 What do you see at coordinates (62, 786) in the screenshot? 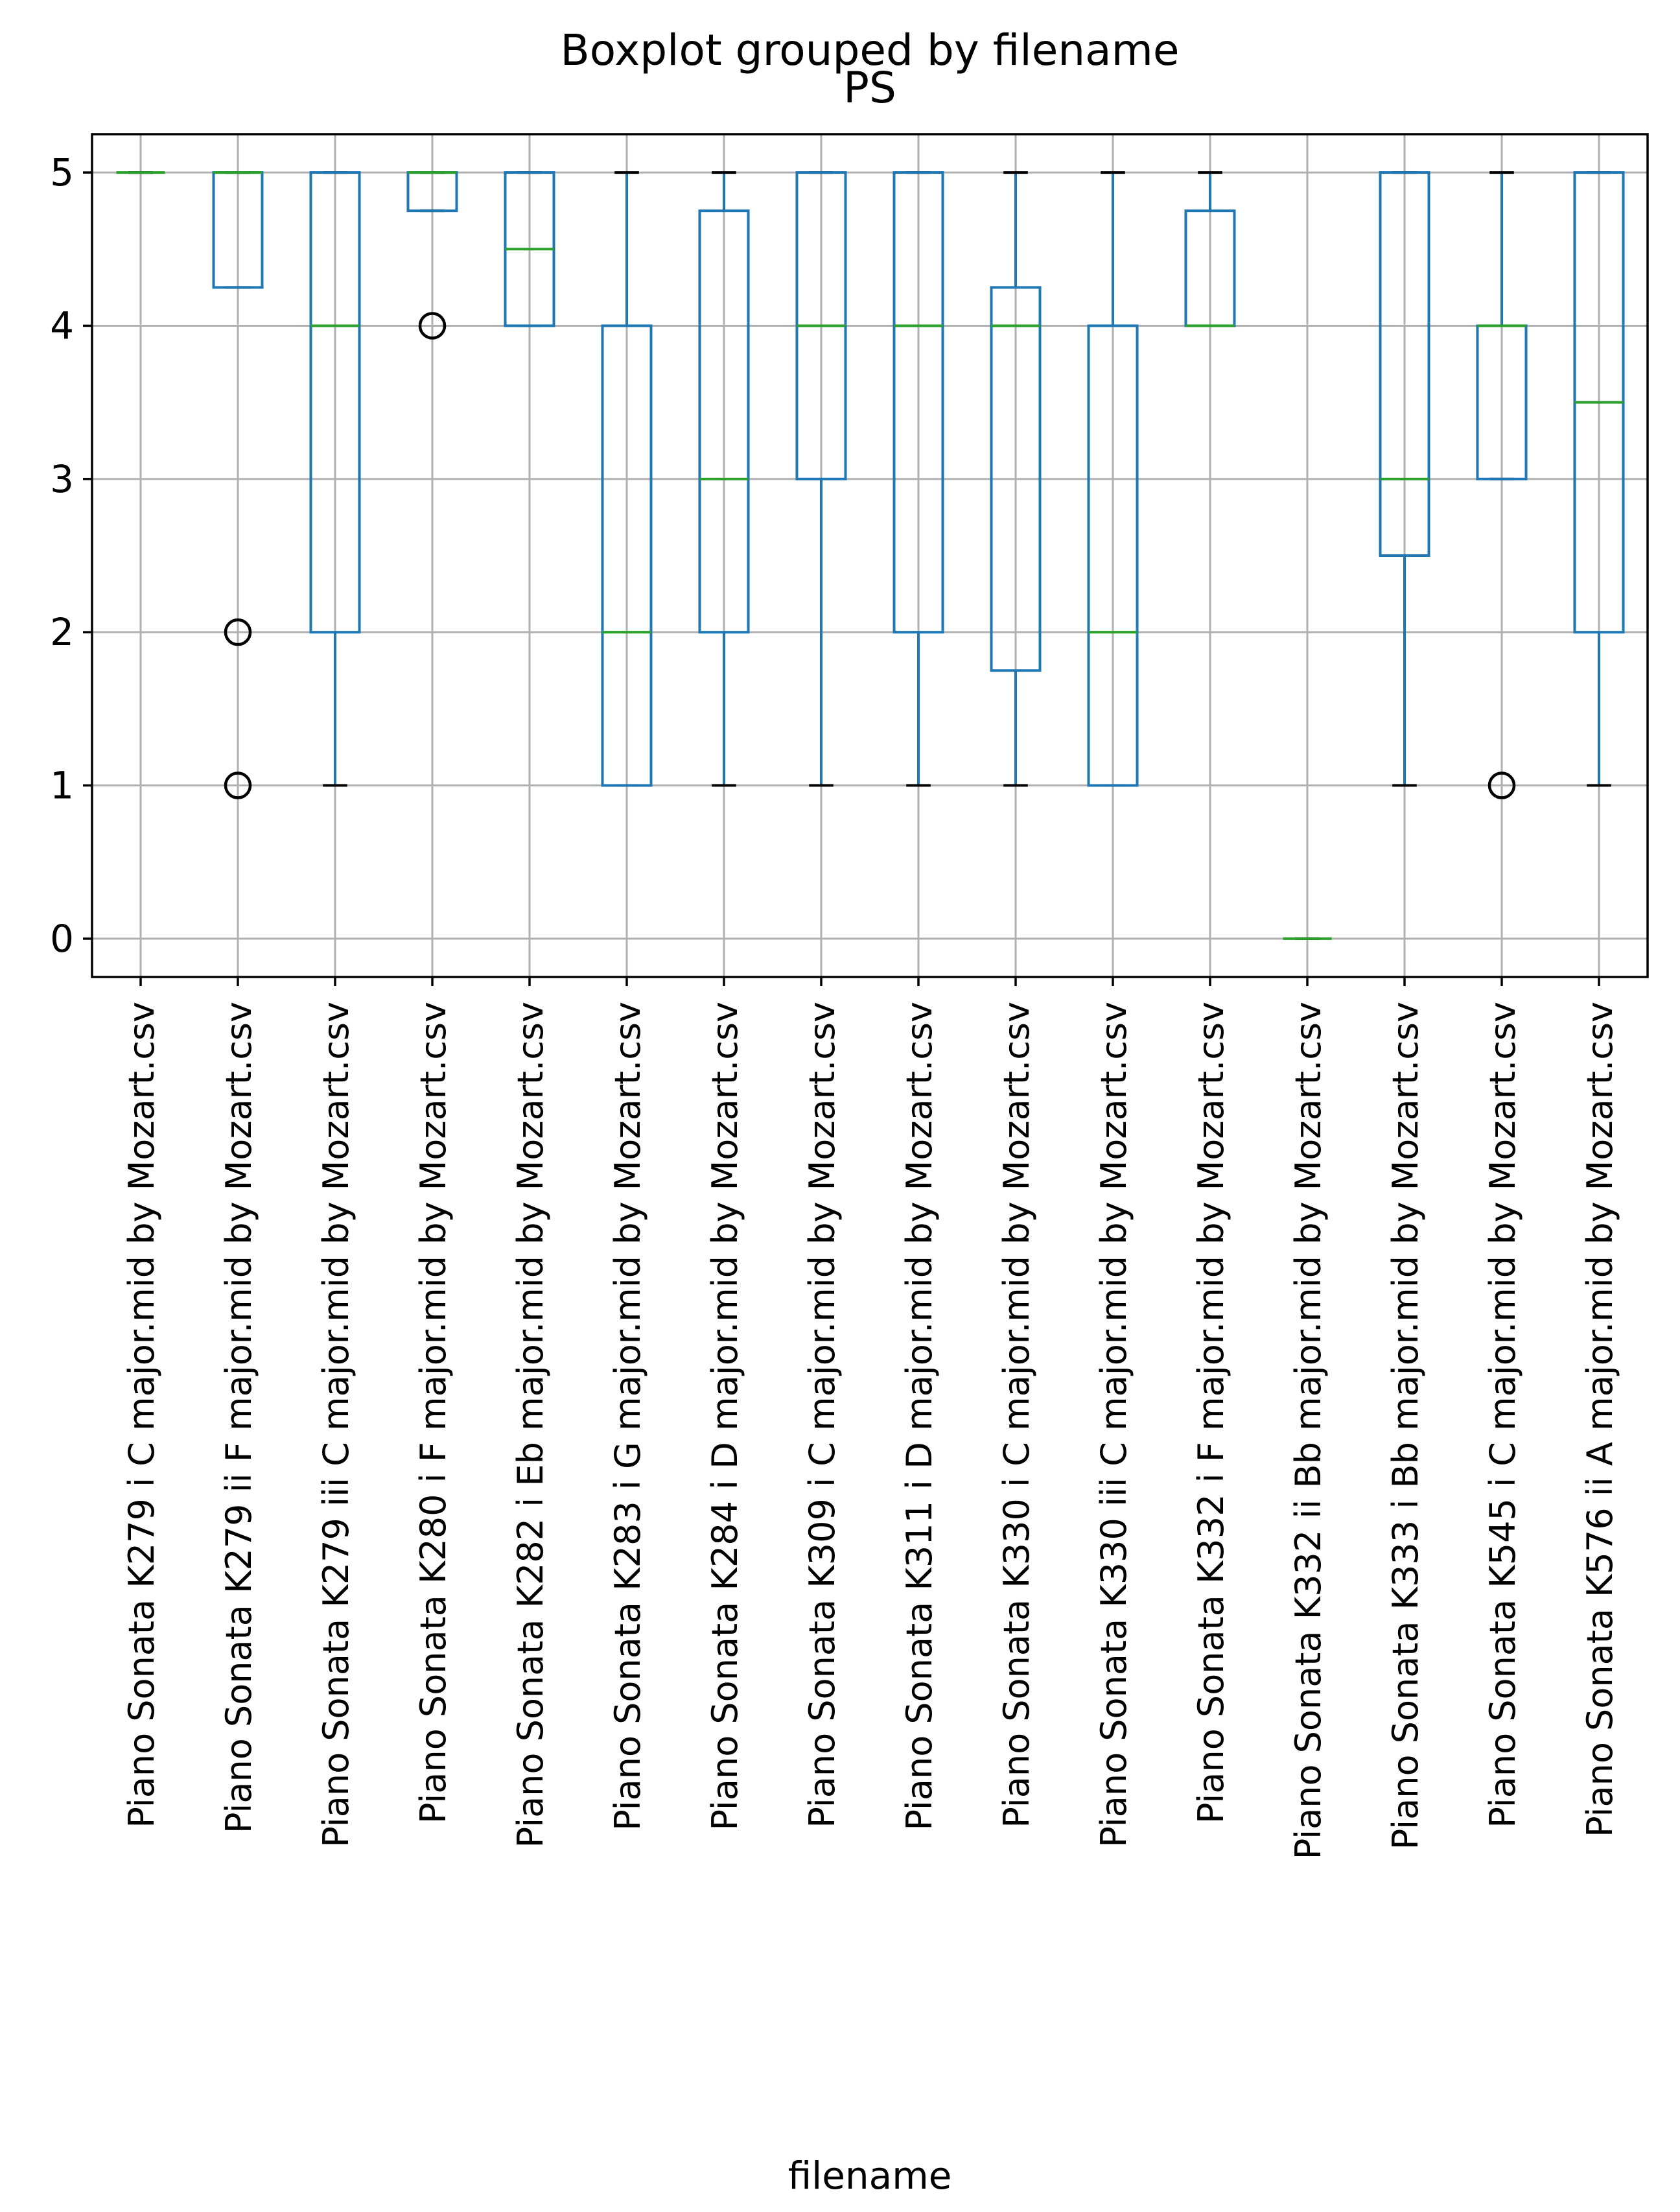
I see `y-tick-label: 1` at bounding box center [62, 786].